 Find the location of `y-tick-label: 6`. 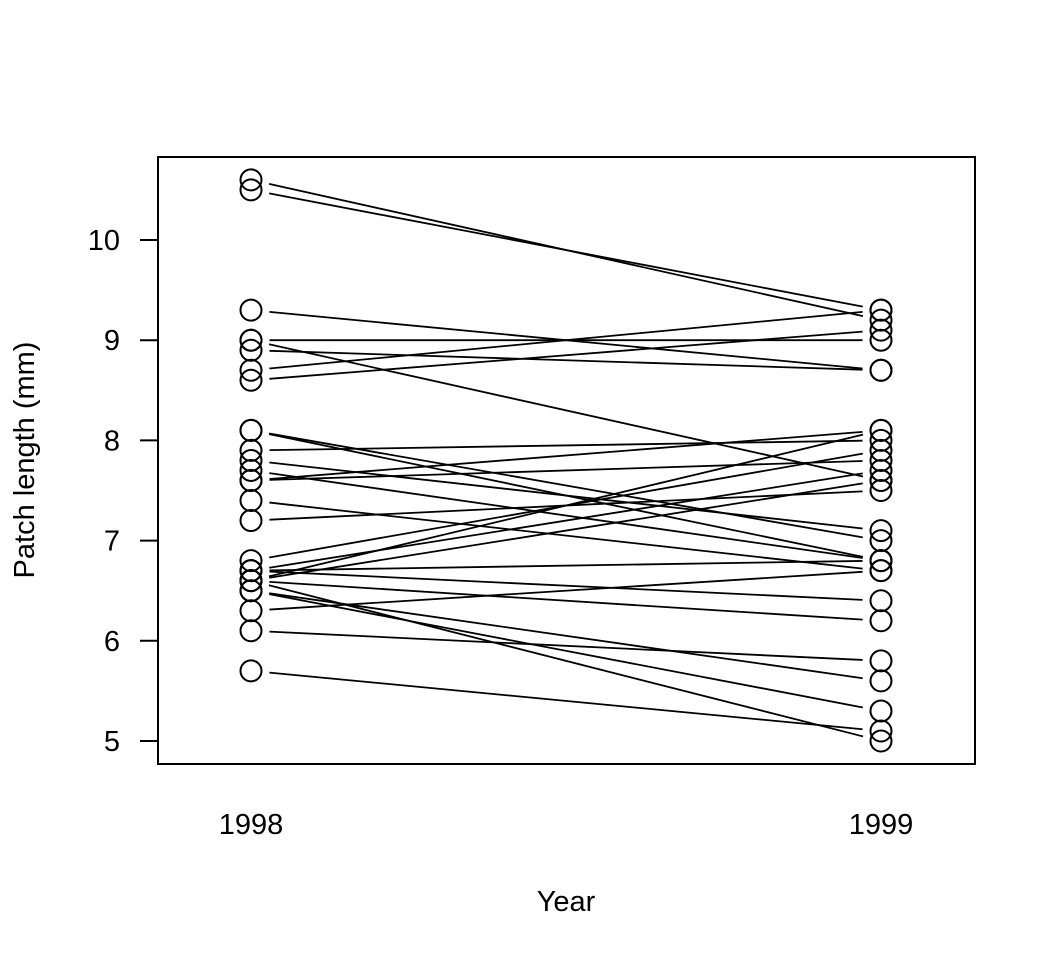

y-tick-label: 6 is located at coordinates (112, 642).